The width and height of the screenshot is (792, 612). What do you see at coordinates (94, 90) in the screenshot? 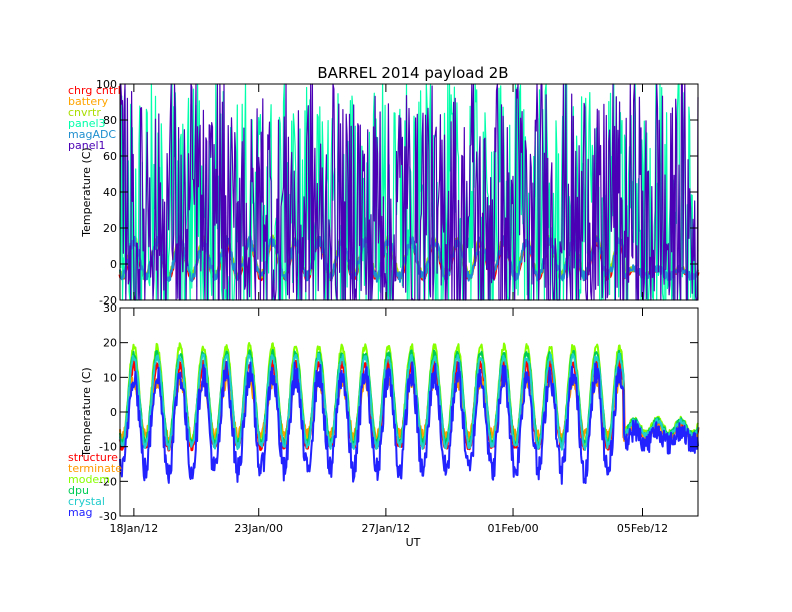
I see `legend-entry: chrg cntrl` at bounding box center [94, 90].